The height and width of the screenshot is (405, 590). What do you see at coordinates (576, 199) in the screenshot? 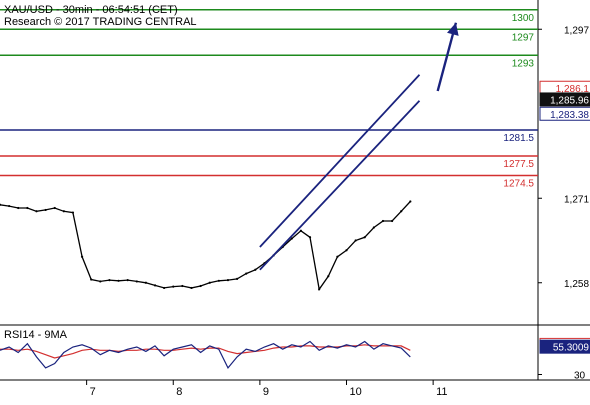
I see `price-tick-label-1: 1,271` at bounding box center [576, 199].